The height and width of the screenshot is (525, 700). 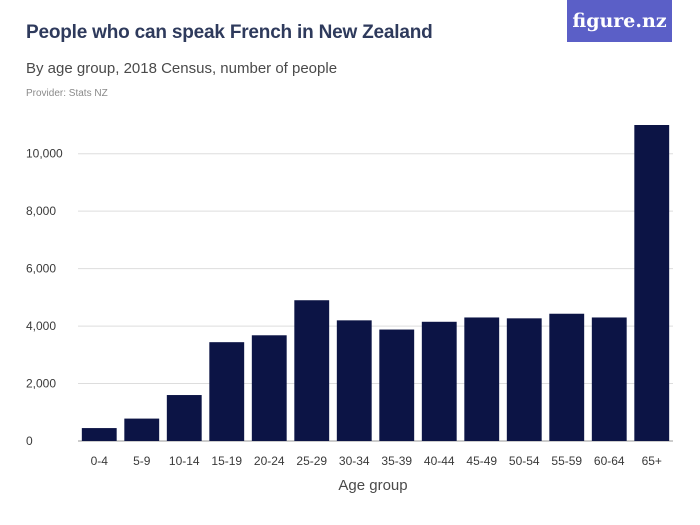 What do you see at coordinates (100, 461) in the screenshot?
I see `x-tick-label: 0-4` at bounding box center [100, 461].